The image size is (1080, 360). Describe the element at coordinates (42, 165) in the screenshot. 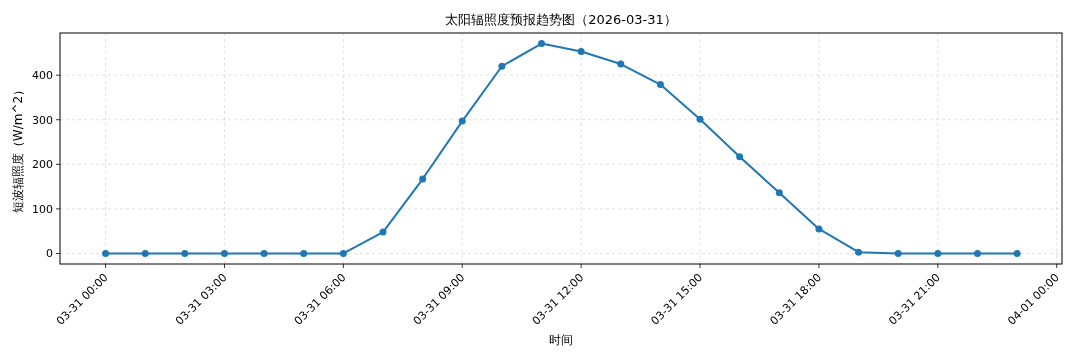

I see `ytick: 200` at that location.